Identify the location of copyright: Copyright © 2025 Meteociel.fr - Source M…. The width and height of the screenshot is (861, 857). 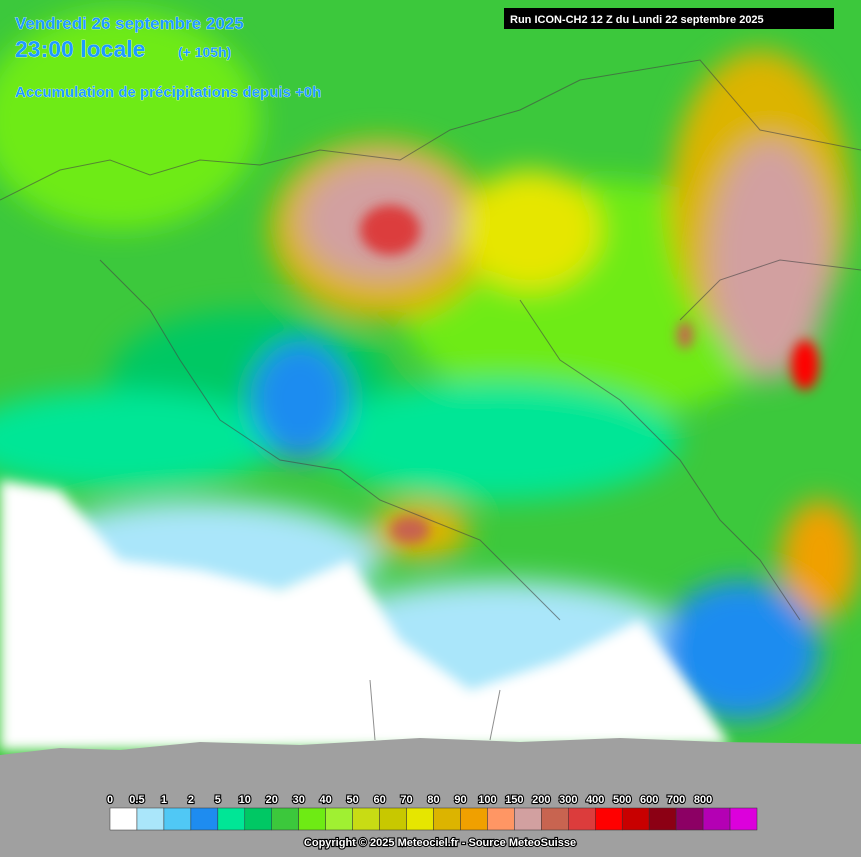
(440, 843).